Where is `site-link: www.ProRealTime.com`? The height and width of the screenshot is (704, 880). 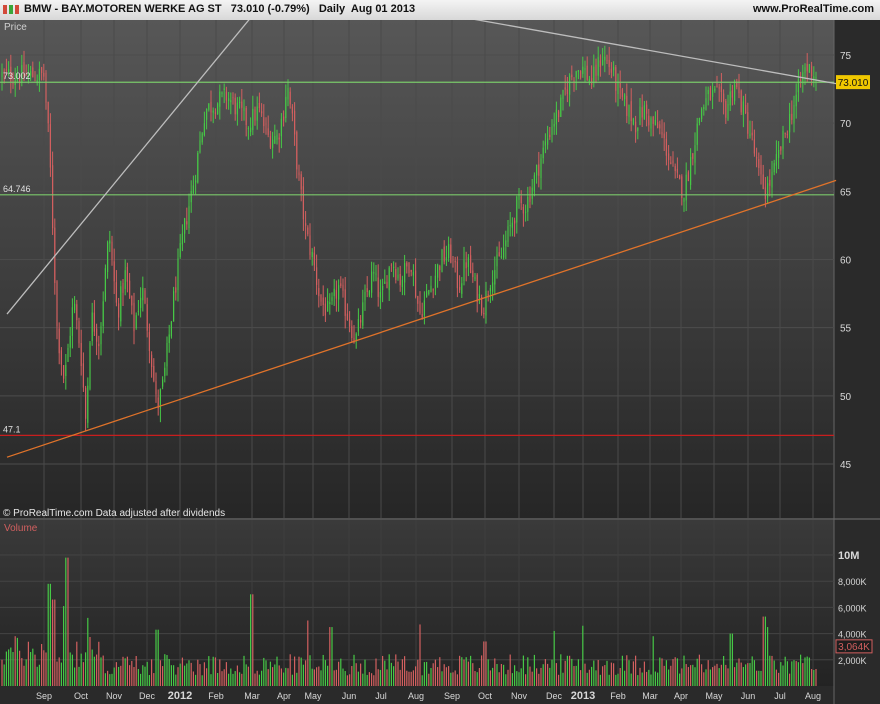 site-link: www.ProRealTime.com is located at coordinates (813, 9).